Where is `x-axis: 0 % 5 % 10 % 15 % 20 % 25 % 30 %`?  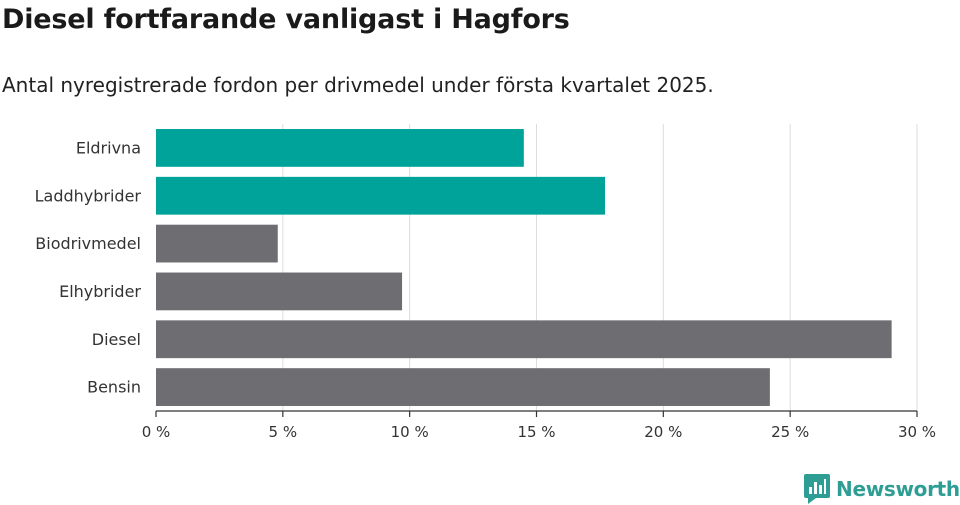 x-axis: 0 % 5 % 10 % 15 % 20 % 25 % 30 % is located at coordinates (539, 425).